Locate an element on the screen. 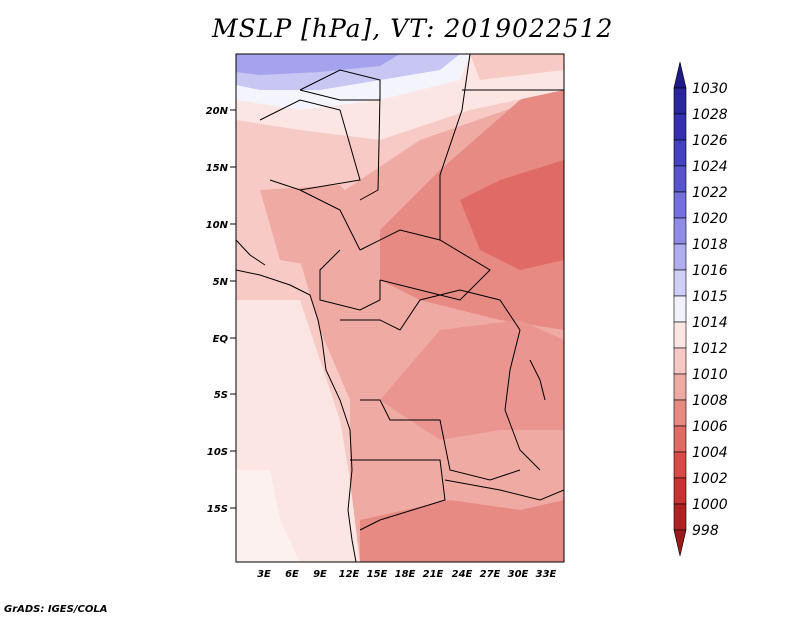 The height and width of the screenshot is (618, 800). coastline-gulf is located at coordinates (251, 252).